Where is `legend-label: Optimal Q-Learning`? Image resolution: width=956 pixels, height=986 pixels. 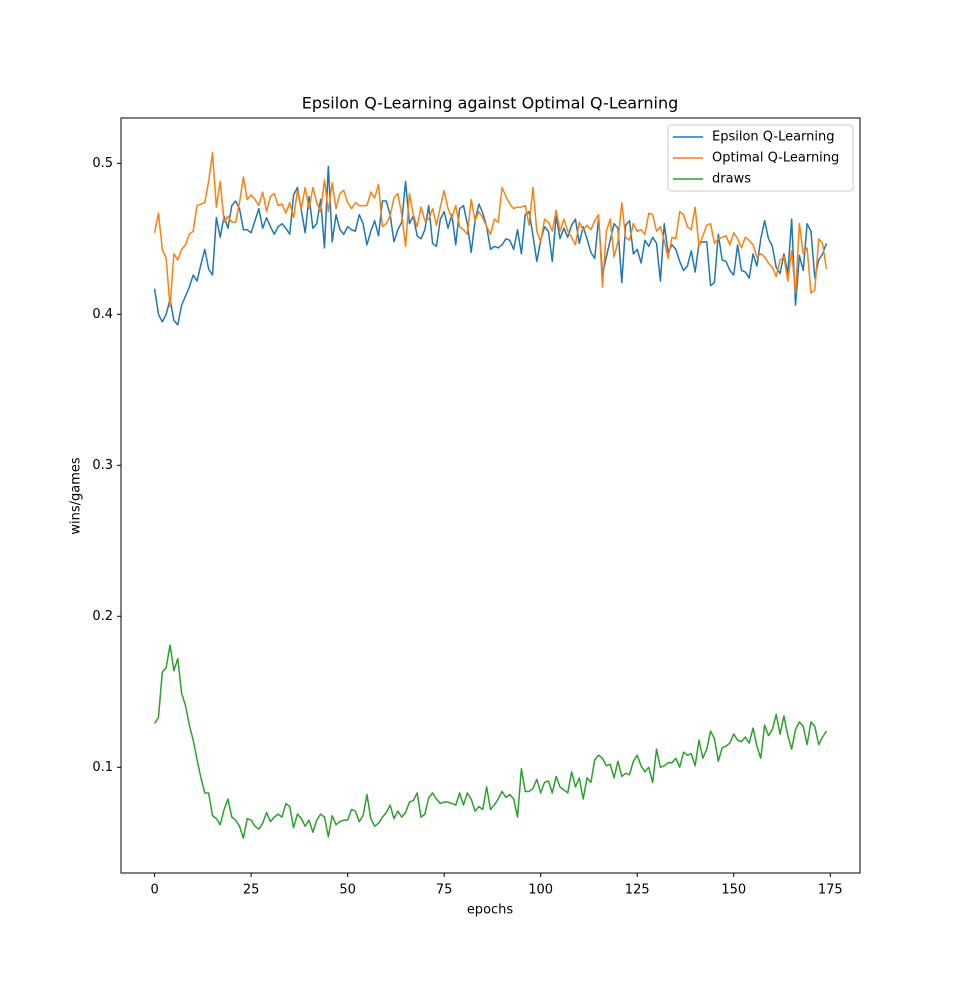
legend-label: Optimal Q-Learning is located at coordinates (775, 158).